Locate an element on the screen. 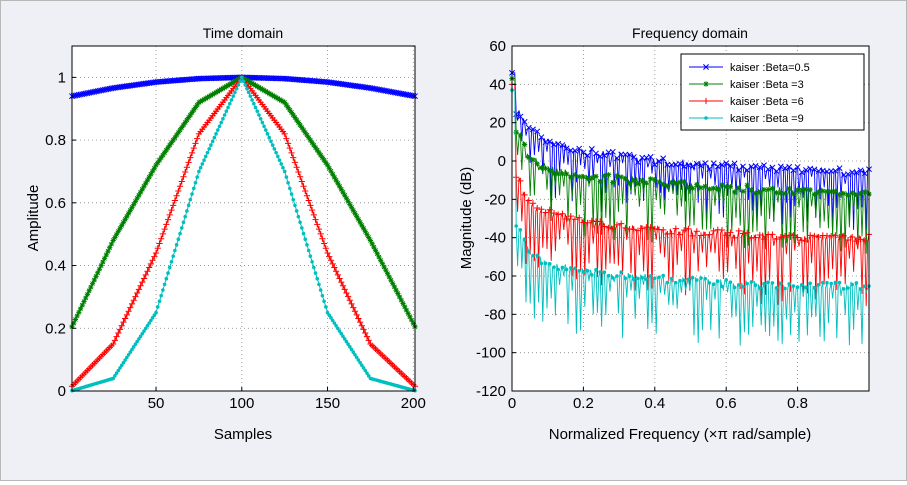  x-tick-label: 0 is located at coordinates (512, 403).